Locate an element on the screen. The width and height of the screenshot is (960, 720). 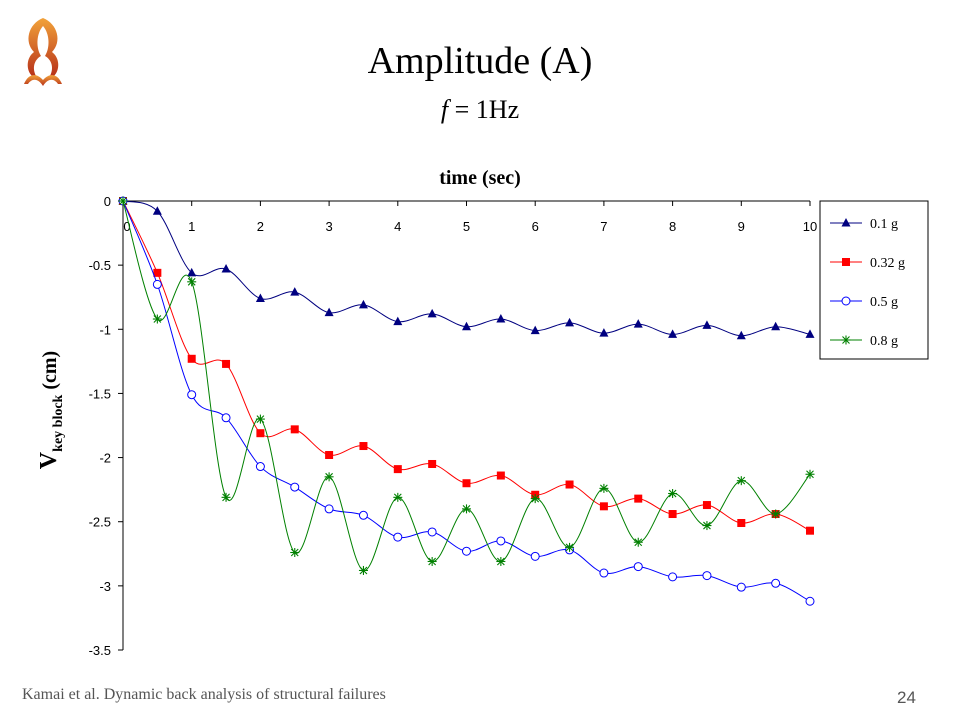
slide-title: Amplitude (A) is located at coordinates (480, 61).